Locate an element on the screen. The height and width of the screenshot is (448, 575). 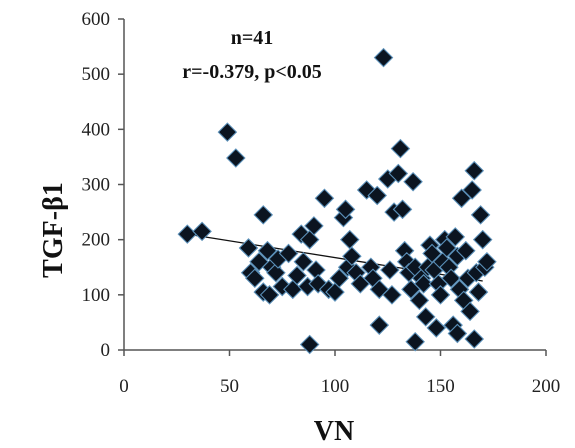
y-ticks: 0 100 200 300 400 500 600 is located at coordinates (103, 185).